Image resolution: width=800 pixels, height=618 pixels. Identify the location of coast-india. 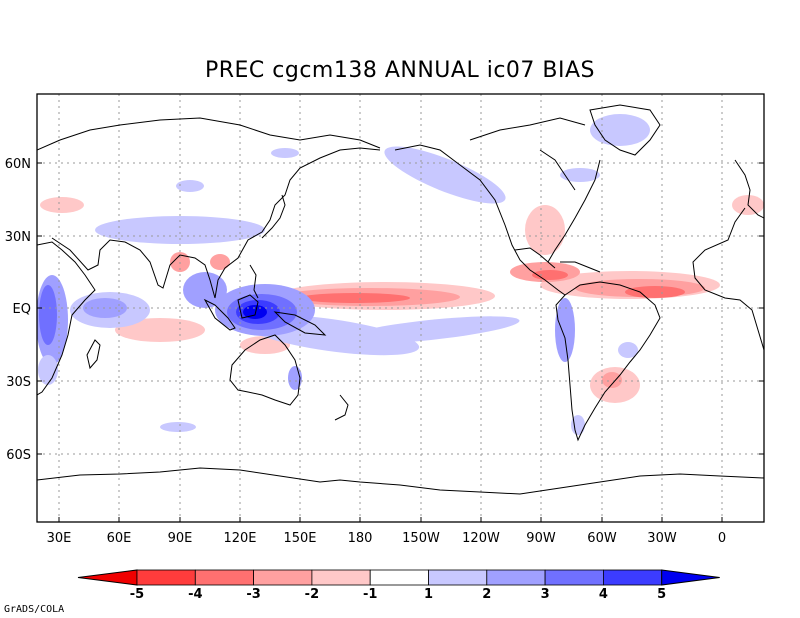
(170, 270).